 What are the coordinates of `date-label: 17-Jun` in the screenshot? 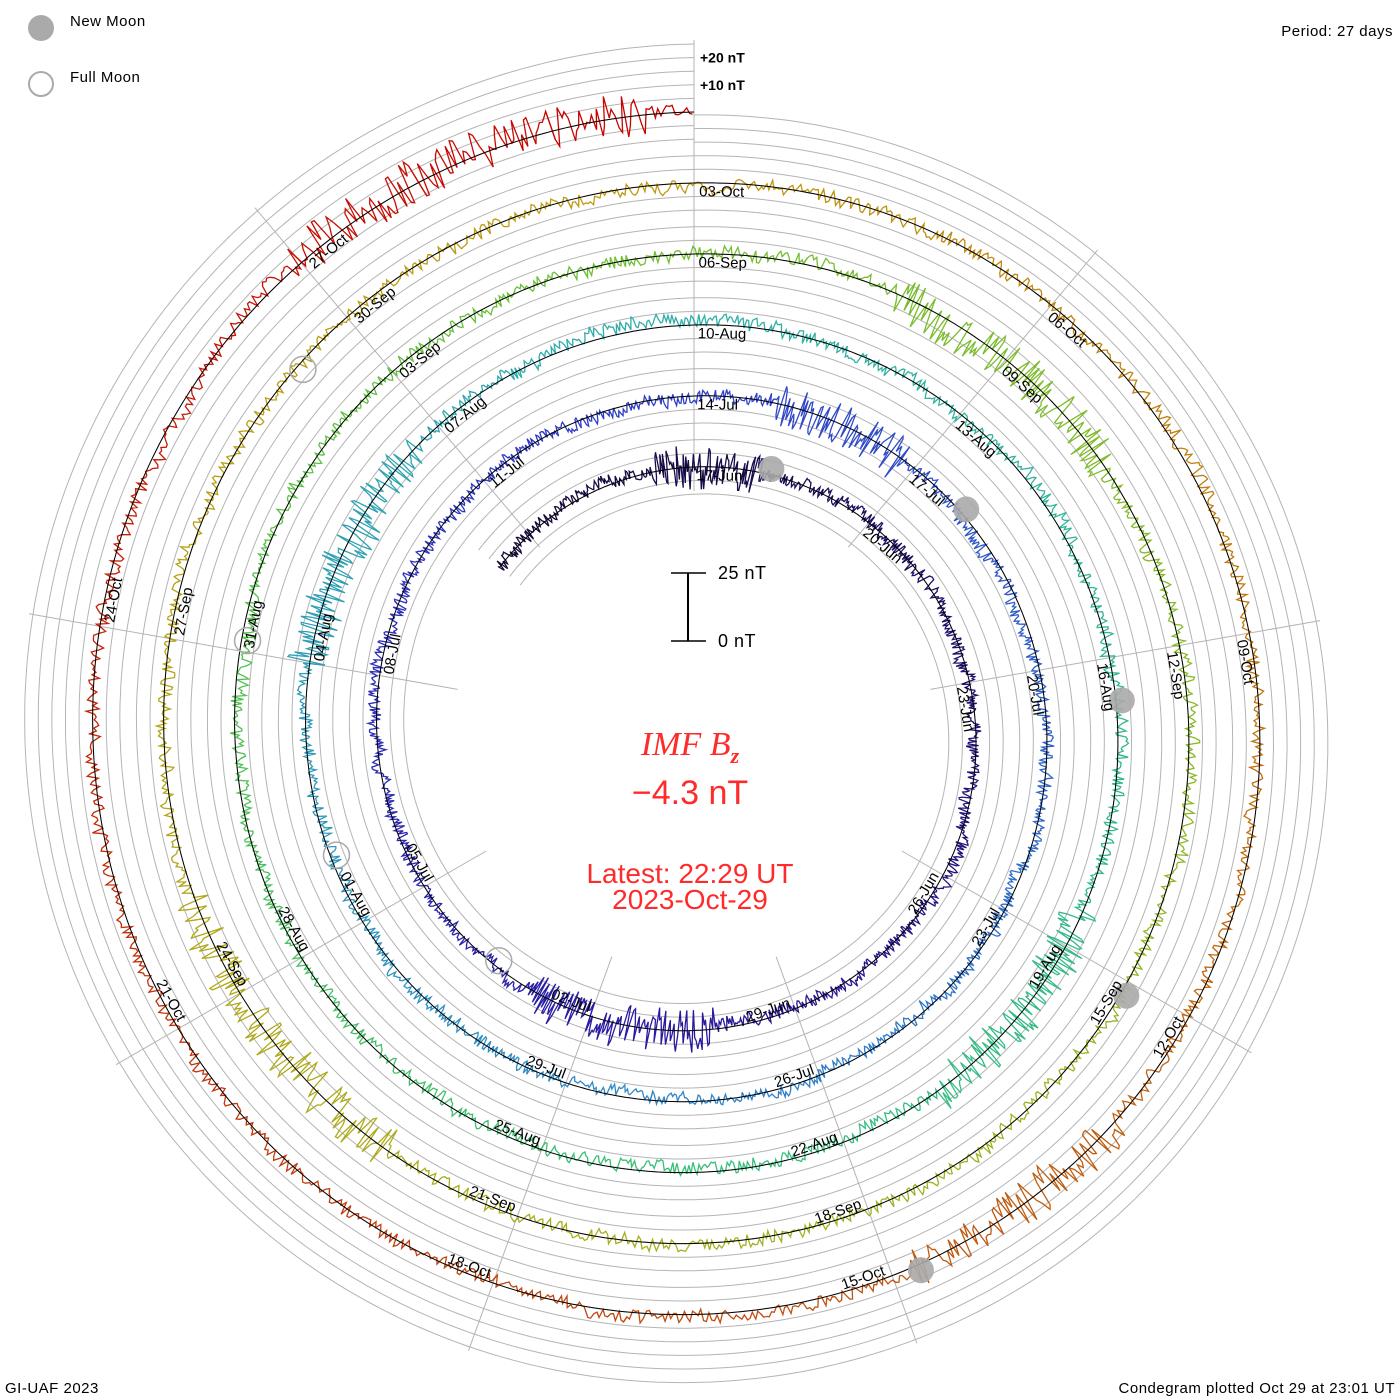 It's located at (719, 475).